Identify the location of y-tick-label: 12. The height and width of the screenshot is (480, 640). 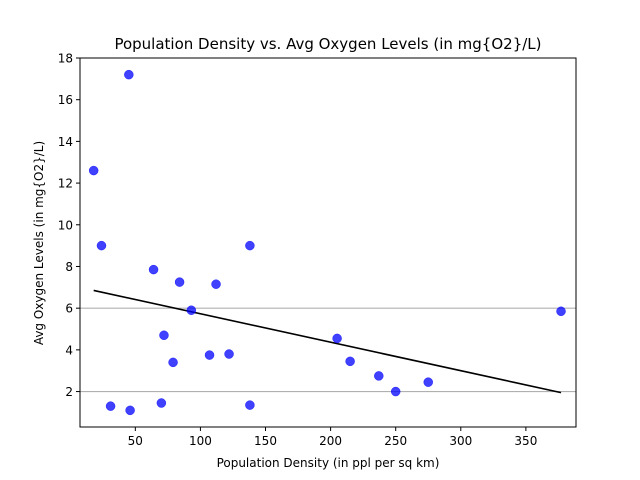
(65, 184).